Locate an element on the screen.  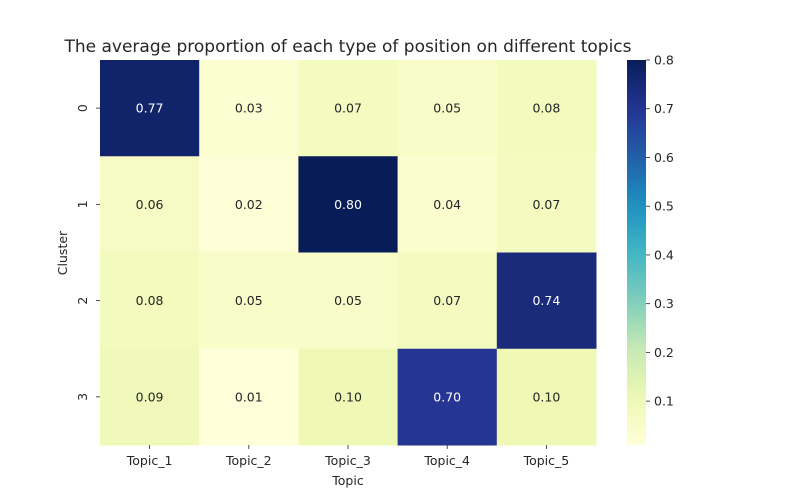
cell-value-label: 0.04 is located at coordinates (447, 204).